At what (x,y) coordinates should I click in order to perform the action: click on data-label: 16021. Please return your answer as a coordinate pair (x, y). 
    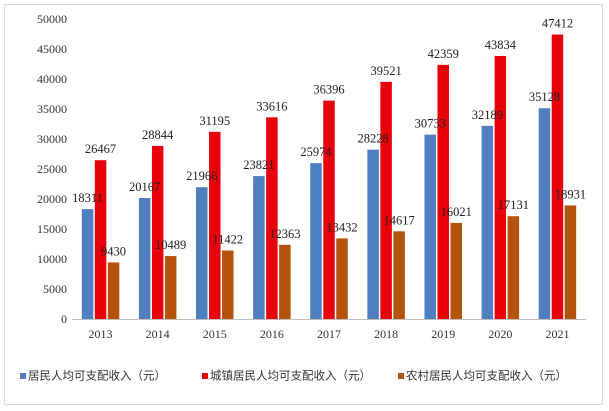
    Looking at the image, I should click on (456, 212).